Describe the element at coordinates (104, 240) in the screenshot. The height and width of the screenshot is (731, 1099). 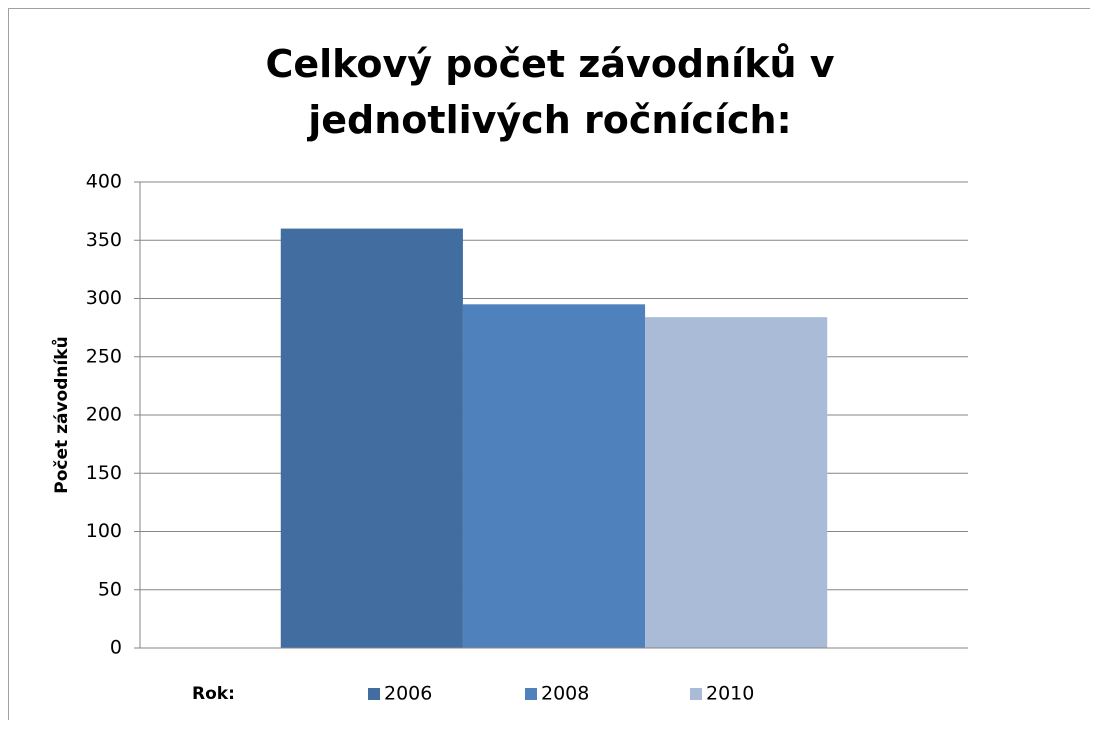
I see `y-tick-label: 350` at that location.